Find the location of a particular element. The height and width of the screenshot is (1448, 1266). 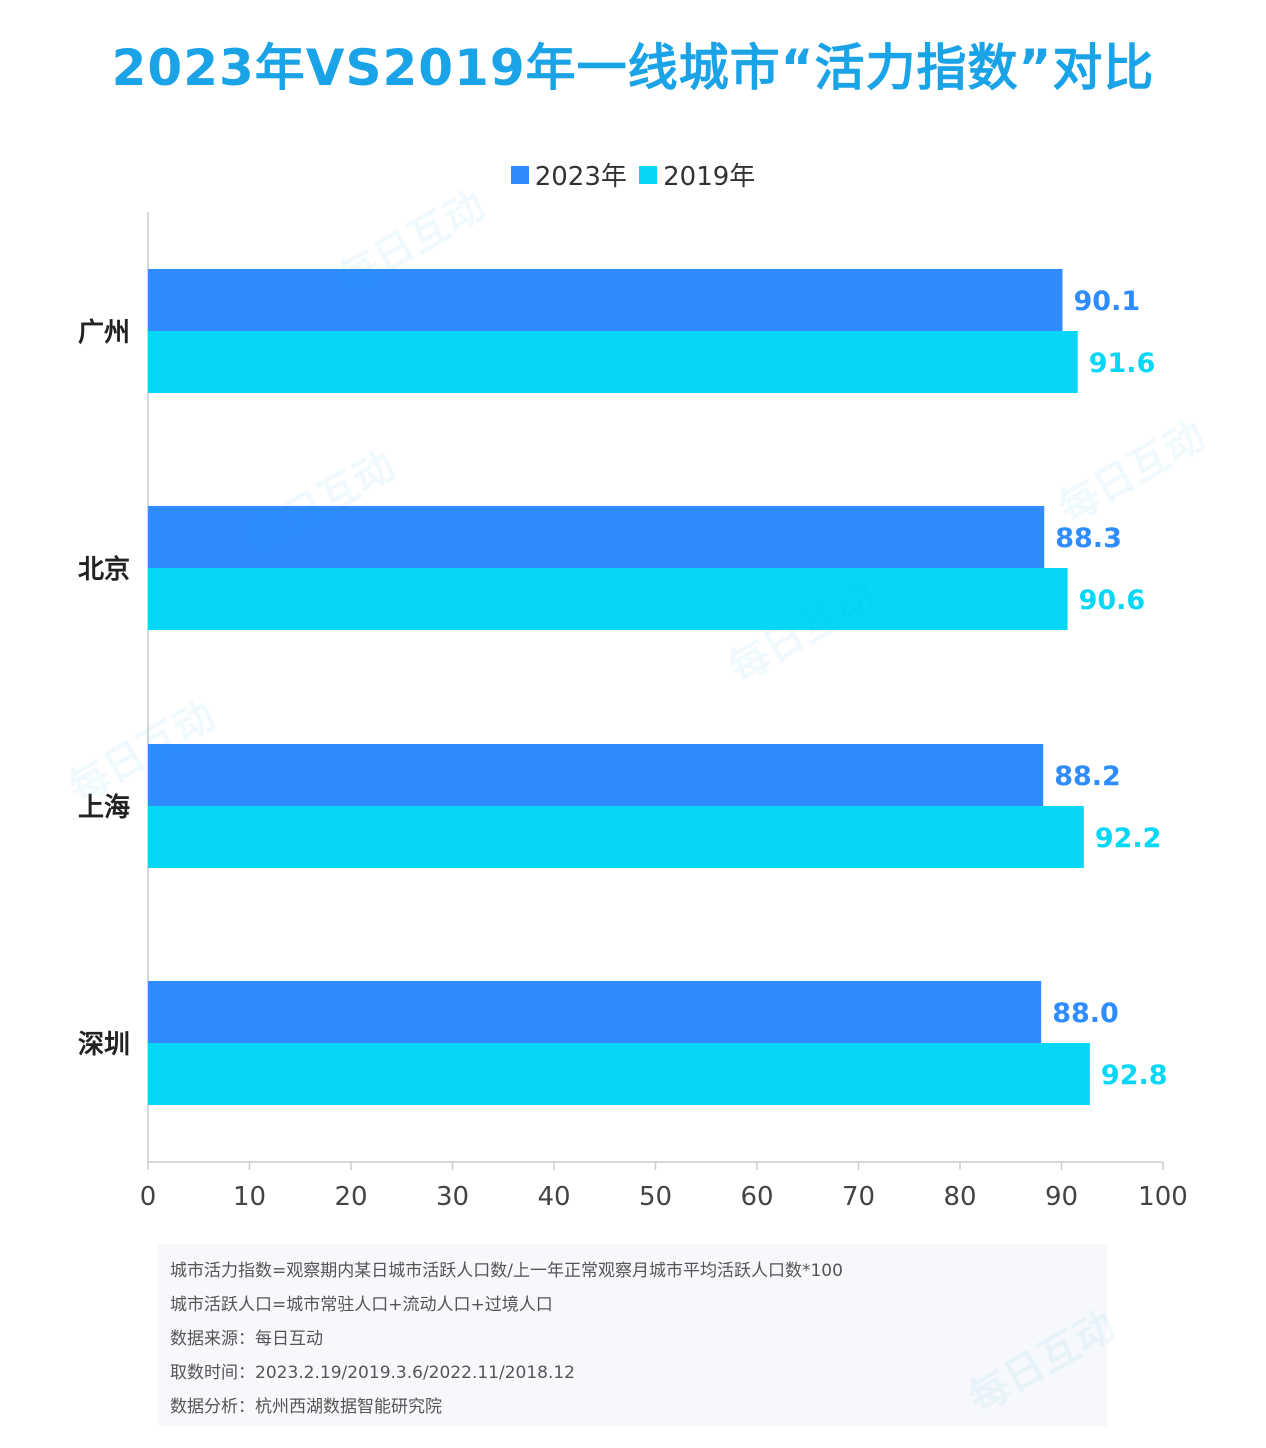

note-data-source: 数据来源：每日互动 is located at coordinates (246, 1339).